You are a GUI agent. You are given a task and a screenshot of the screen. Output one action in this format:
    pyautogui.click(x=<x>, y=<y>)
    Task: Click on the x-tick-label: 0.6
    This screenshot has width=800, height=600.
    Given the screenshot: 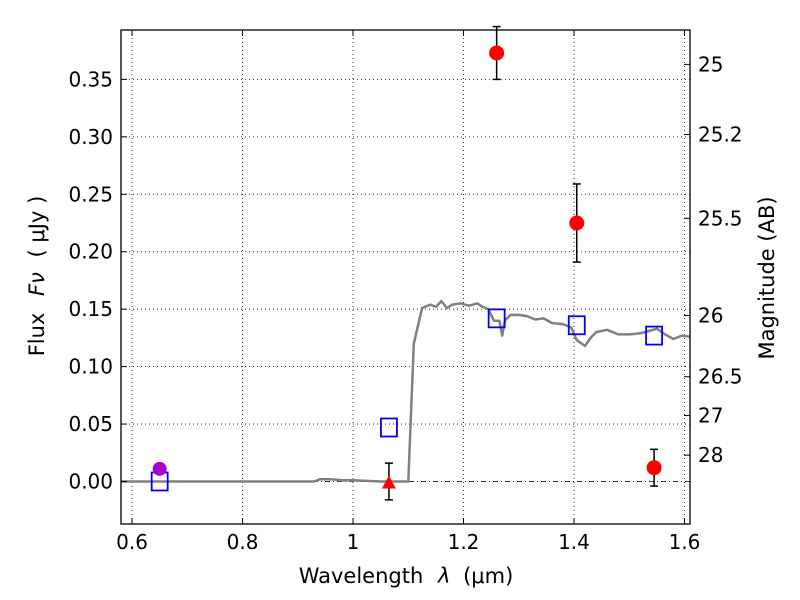 What is the action you would take?
    pyautogui.click(x=132, y=542)
    